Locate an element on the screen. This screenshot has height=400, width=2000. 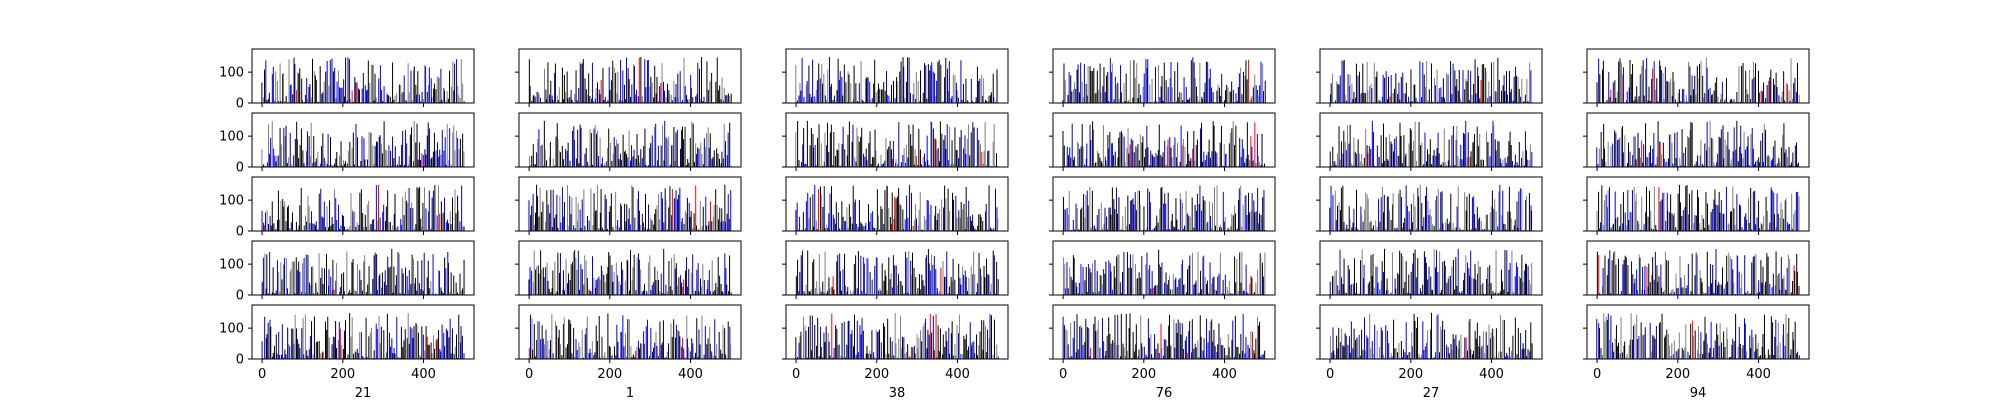
panel-r1-c3 is located at coordinates (895, 77).